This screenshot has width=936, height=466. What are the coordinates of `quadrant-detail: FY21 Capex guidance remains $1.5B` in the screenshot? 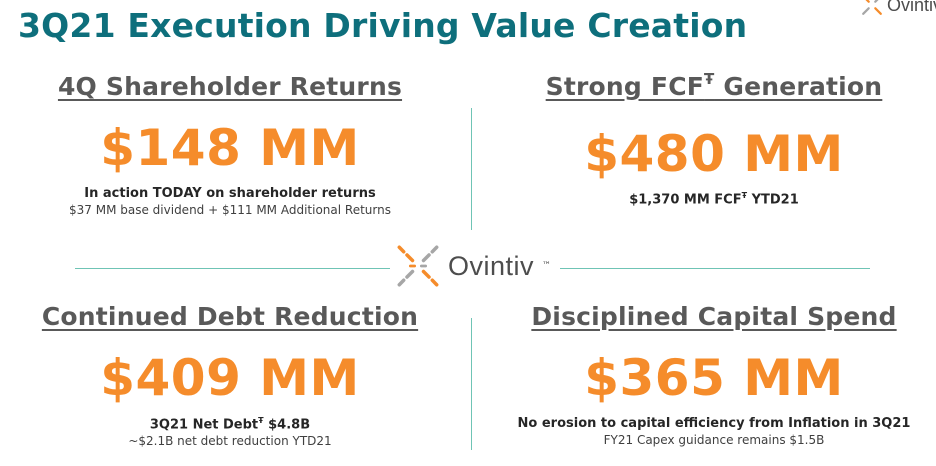 It's located at (714, 440).